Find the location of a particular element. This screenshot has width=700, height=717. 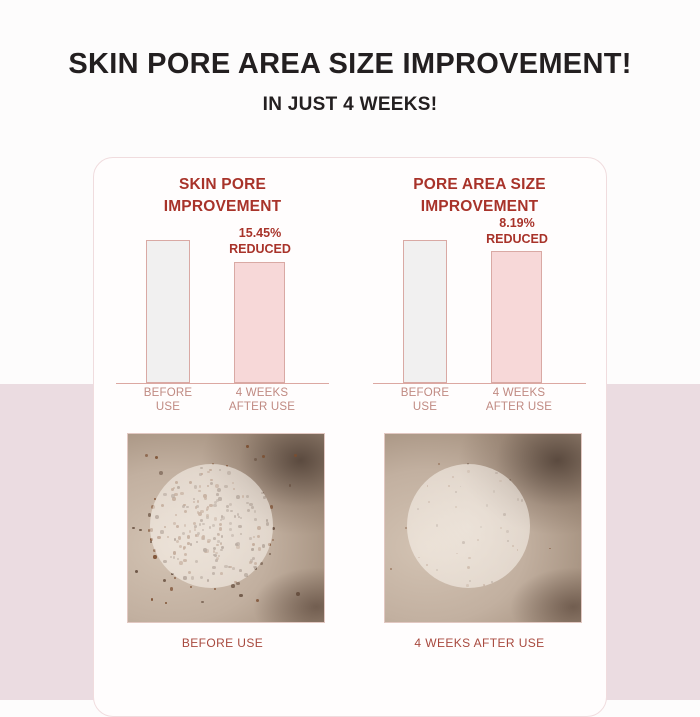

photo-caption: BEFORE USE is located at coordinates (222, 643).